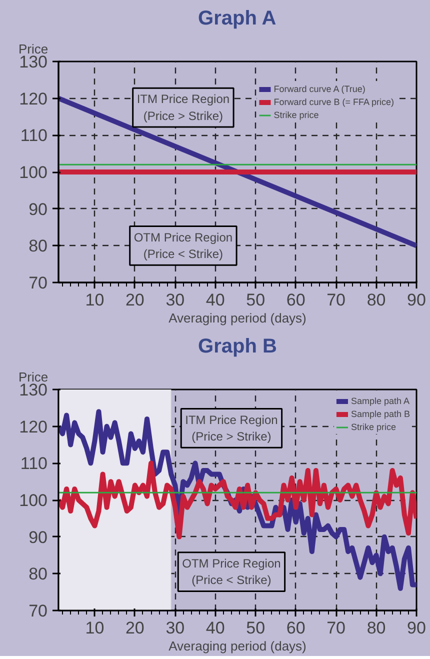  What do you see at coordinates (380, 400) in the screenshot?
I see `legend-label: Sample path A` at bounding box center [380, 400].